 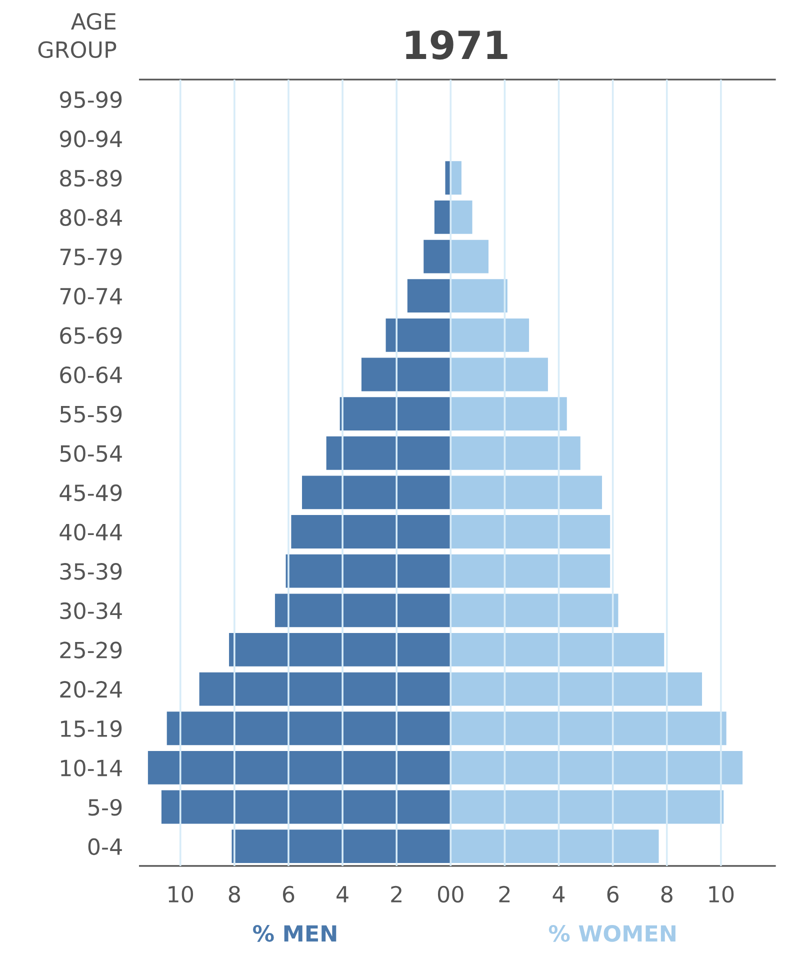 I want to click on y-tick-label: 95-99, so click(x=91, y=99).